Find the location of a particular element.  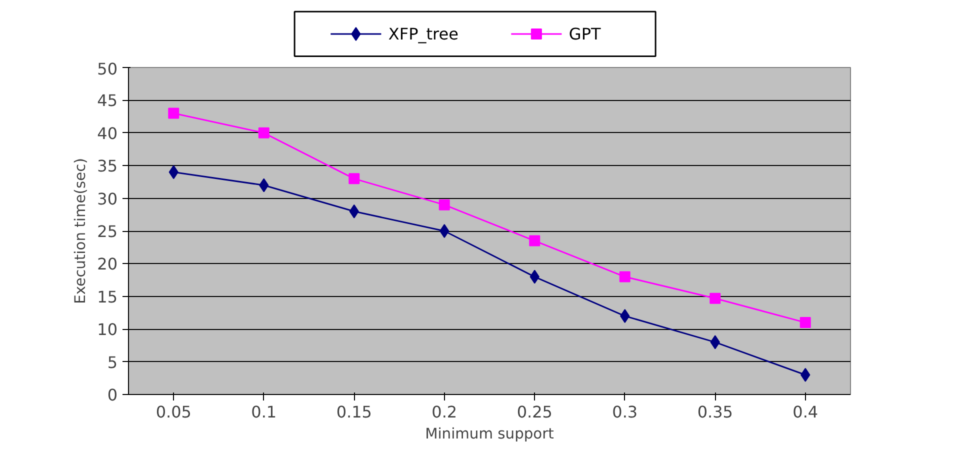

x-axis-title: Minimum support is located at coordinates (489, 434).